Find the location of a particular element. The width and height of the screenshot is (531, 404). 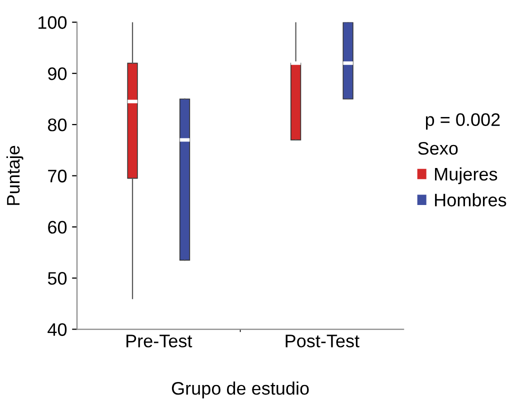

text: p = 0.002 is located at coordinates (463, 121).